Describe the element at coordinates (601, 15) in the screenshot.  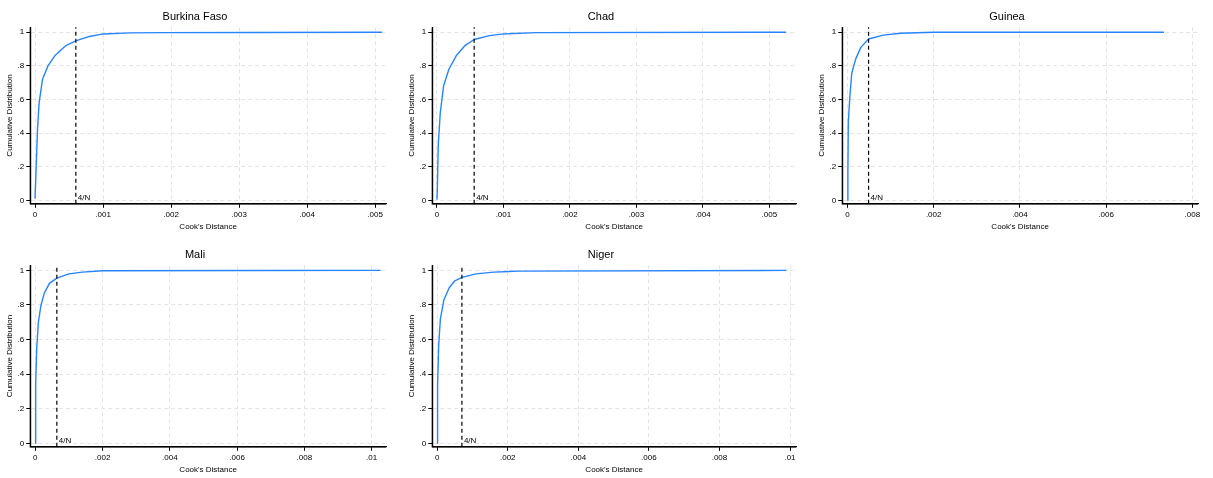
I see `chart-title: Chad` at that location.